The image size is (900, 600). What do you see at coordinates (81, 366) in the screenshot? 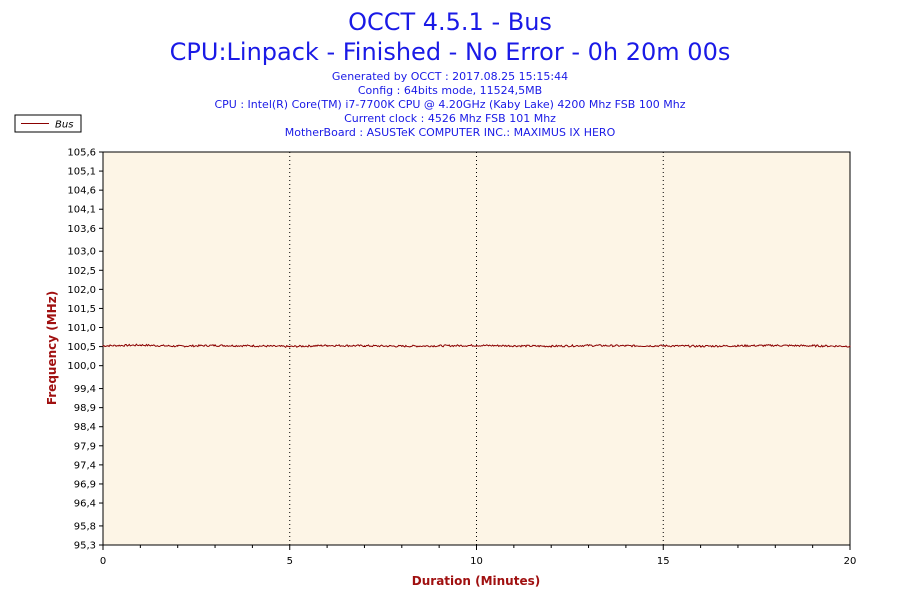
I see `y-tick-label: 100,0` at bounding box center [81, 366].